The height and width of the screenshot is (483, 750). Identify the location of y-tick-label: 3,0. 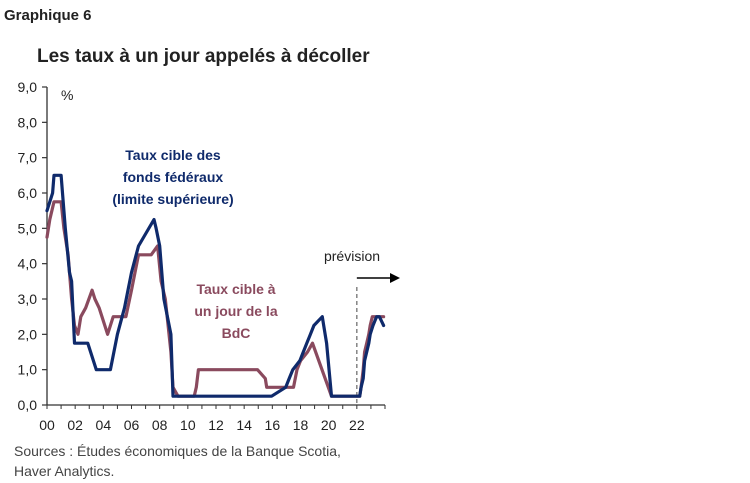
(28, 299).